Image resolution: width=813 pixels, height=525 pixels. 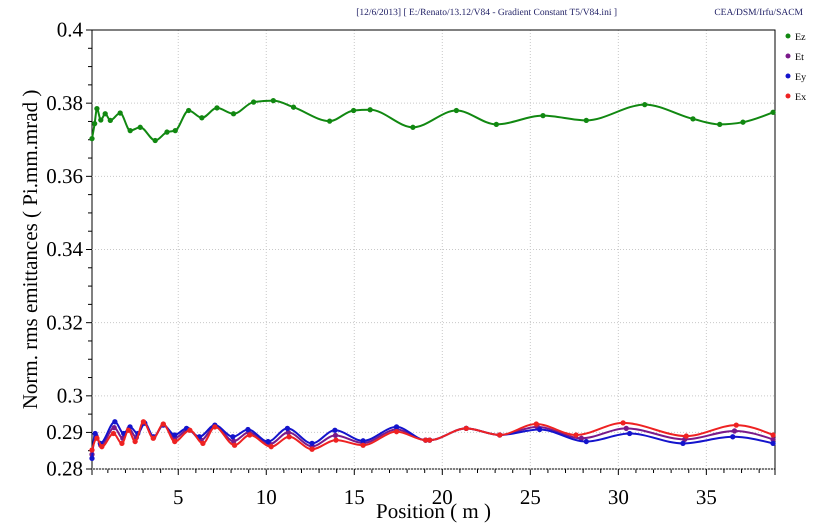 What do you see at coordinates (64, 176) in the screenshot?
I see `y-tick-label: 0.36` at bounding box center [64, 176].